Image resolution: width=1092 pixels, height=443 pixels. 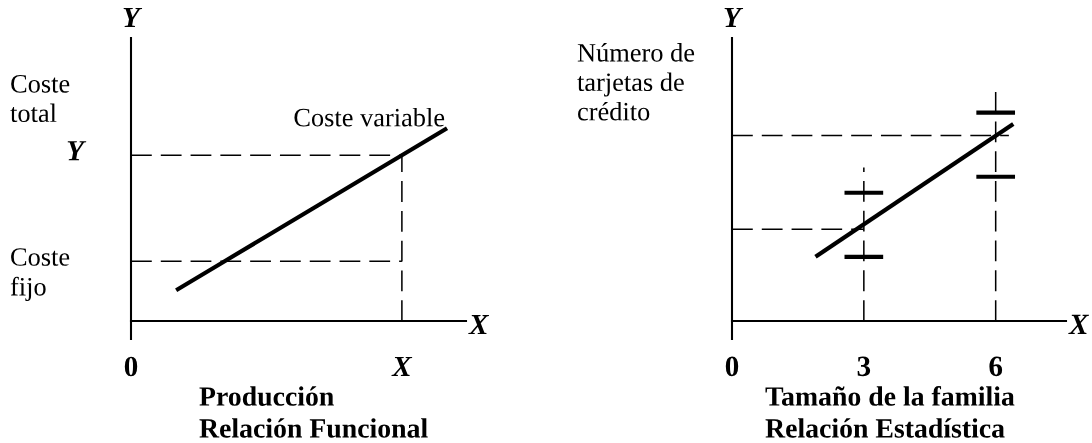 What do you see at coordinates (636, 82) in the screenshot?
I see `y-axis-title: Número de tarjetas de crédito` at bounding box center [636, 82].